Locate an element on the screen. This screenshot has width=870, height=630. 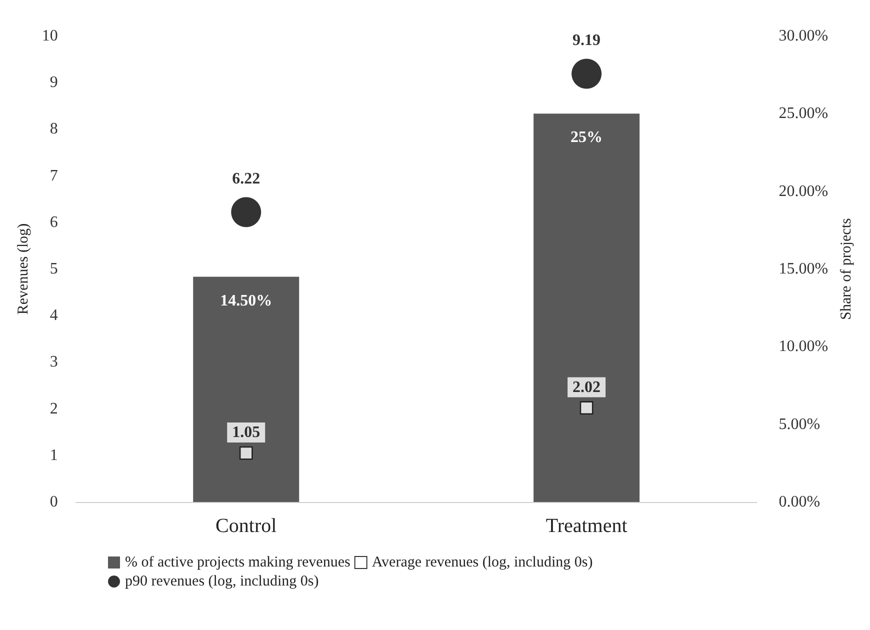
y-tick-label: 10 is located at coordinates (50, 36).